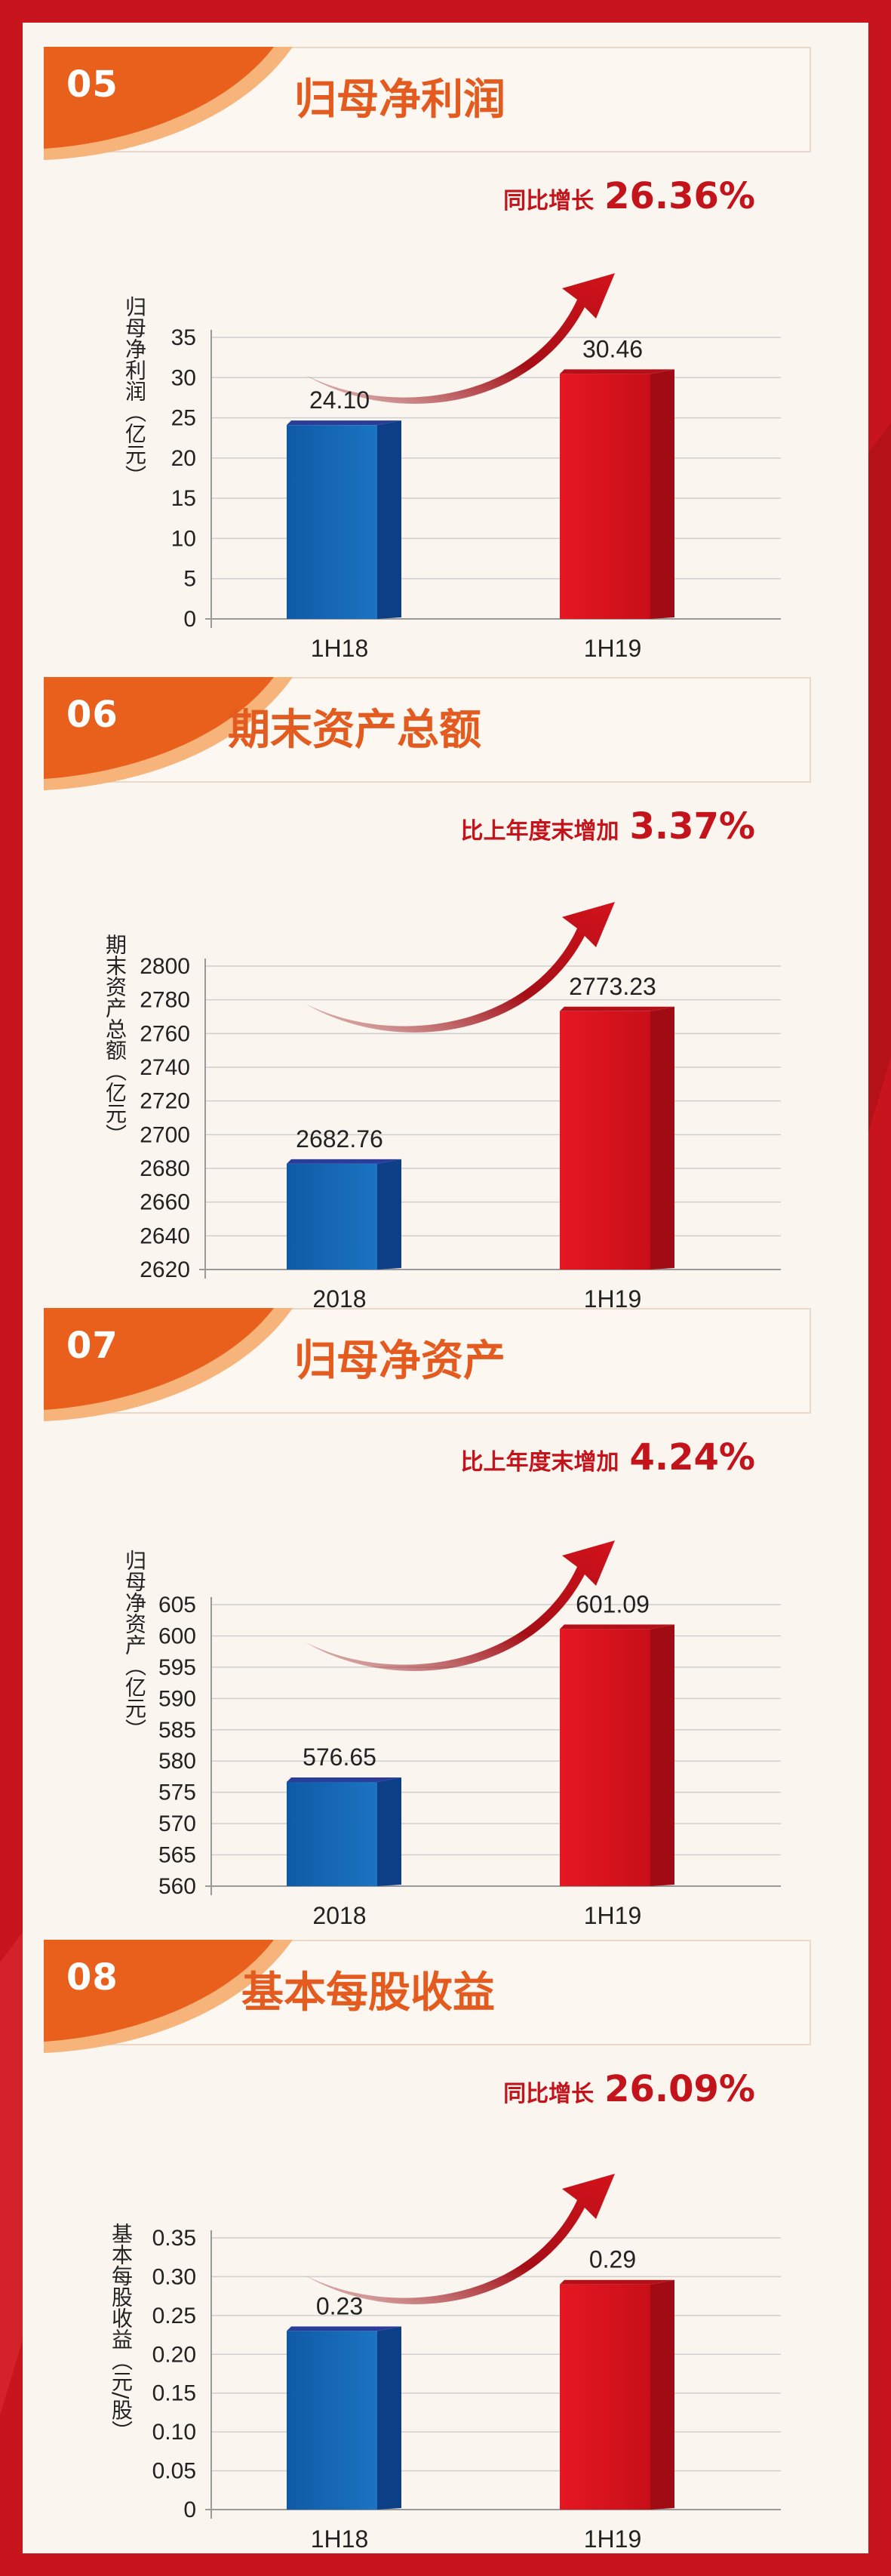 The width and height of the screenshot is (891, 2576). I want to click on y-tick-label: 2760, so click(165, 1033).